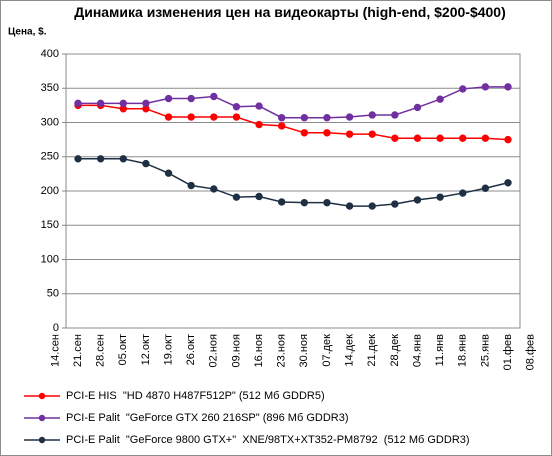  Describe the element at coordinates (53, 294) in the screenshot. I see `y-tick-label: 50` at that location.